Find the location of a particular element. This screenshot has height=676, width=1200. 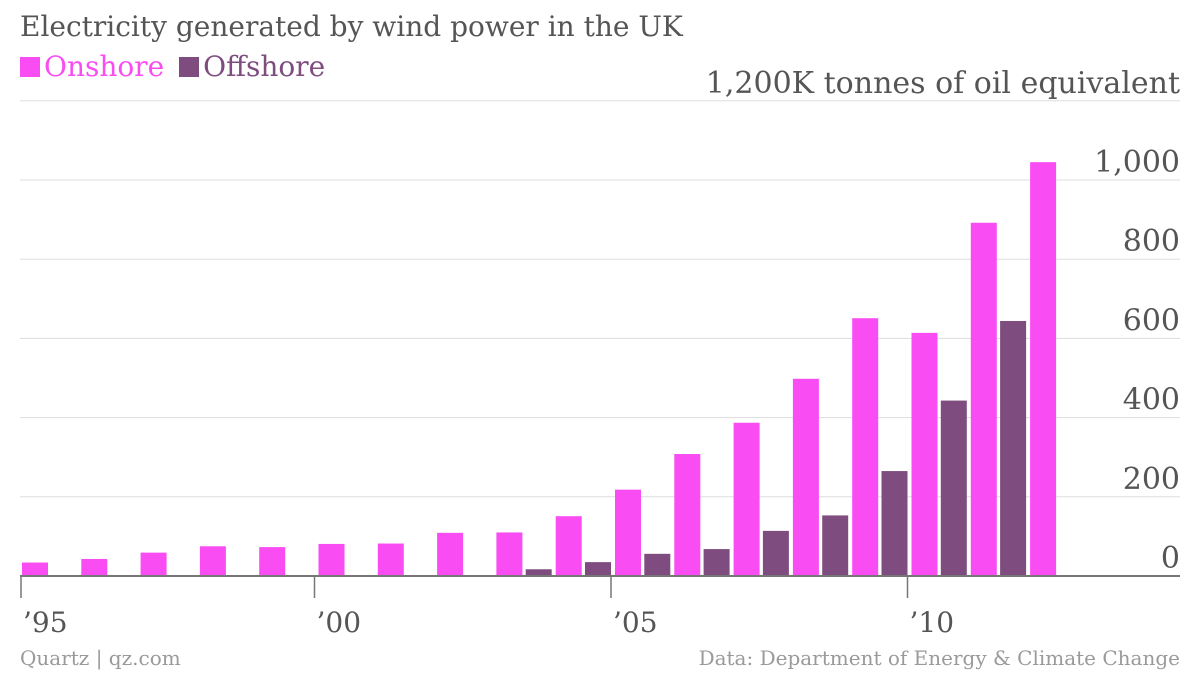

bar-onshore-2006 is located at coordinates (687, 515).